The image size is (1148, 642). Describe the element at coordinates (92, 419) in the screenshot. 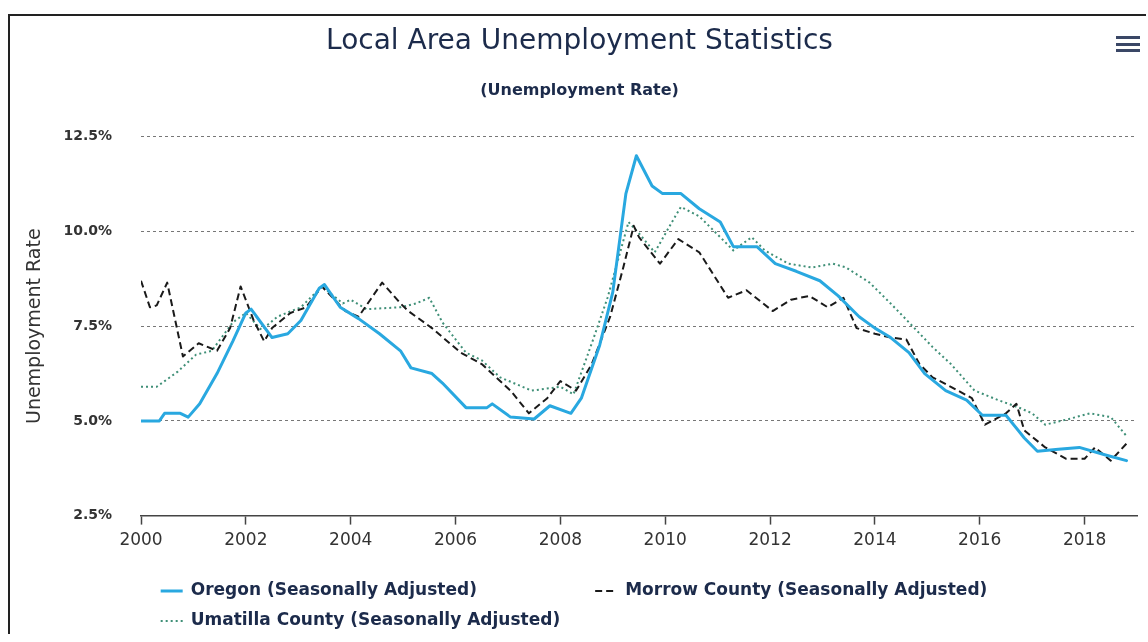

I see `y-tick-label: 5.0%` at that location.